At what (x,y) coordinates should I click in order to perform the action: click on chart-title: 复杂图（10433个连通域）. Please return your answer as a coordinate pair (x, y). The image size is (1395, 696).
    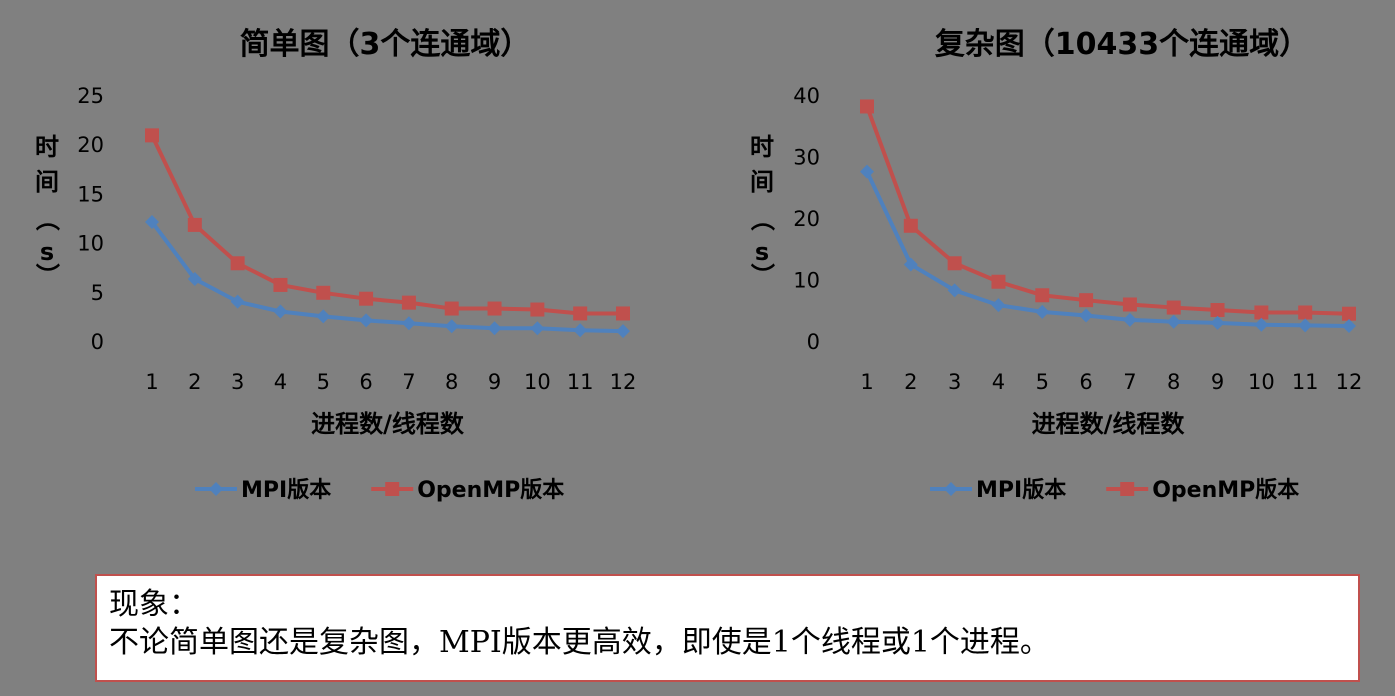
    Looking at the image, I should click on (1122, 44).